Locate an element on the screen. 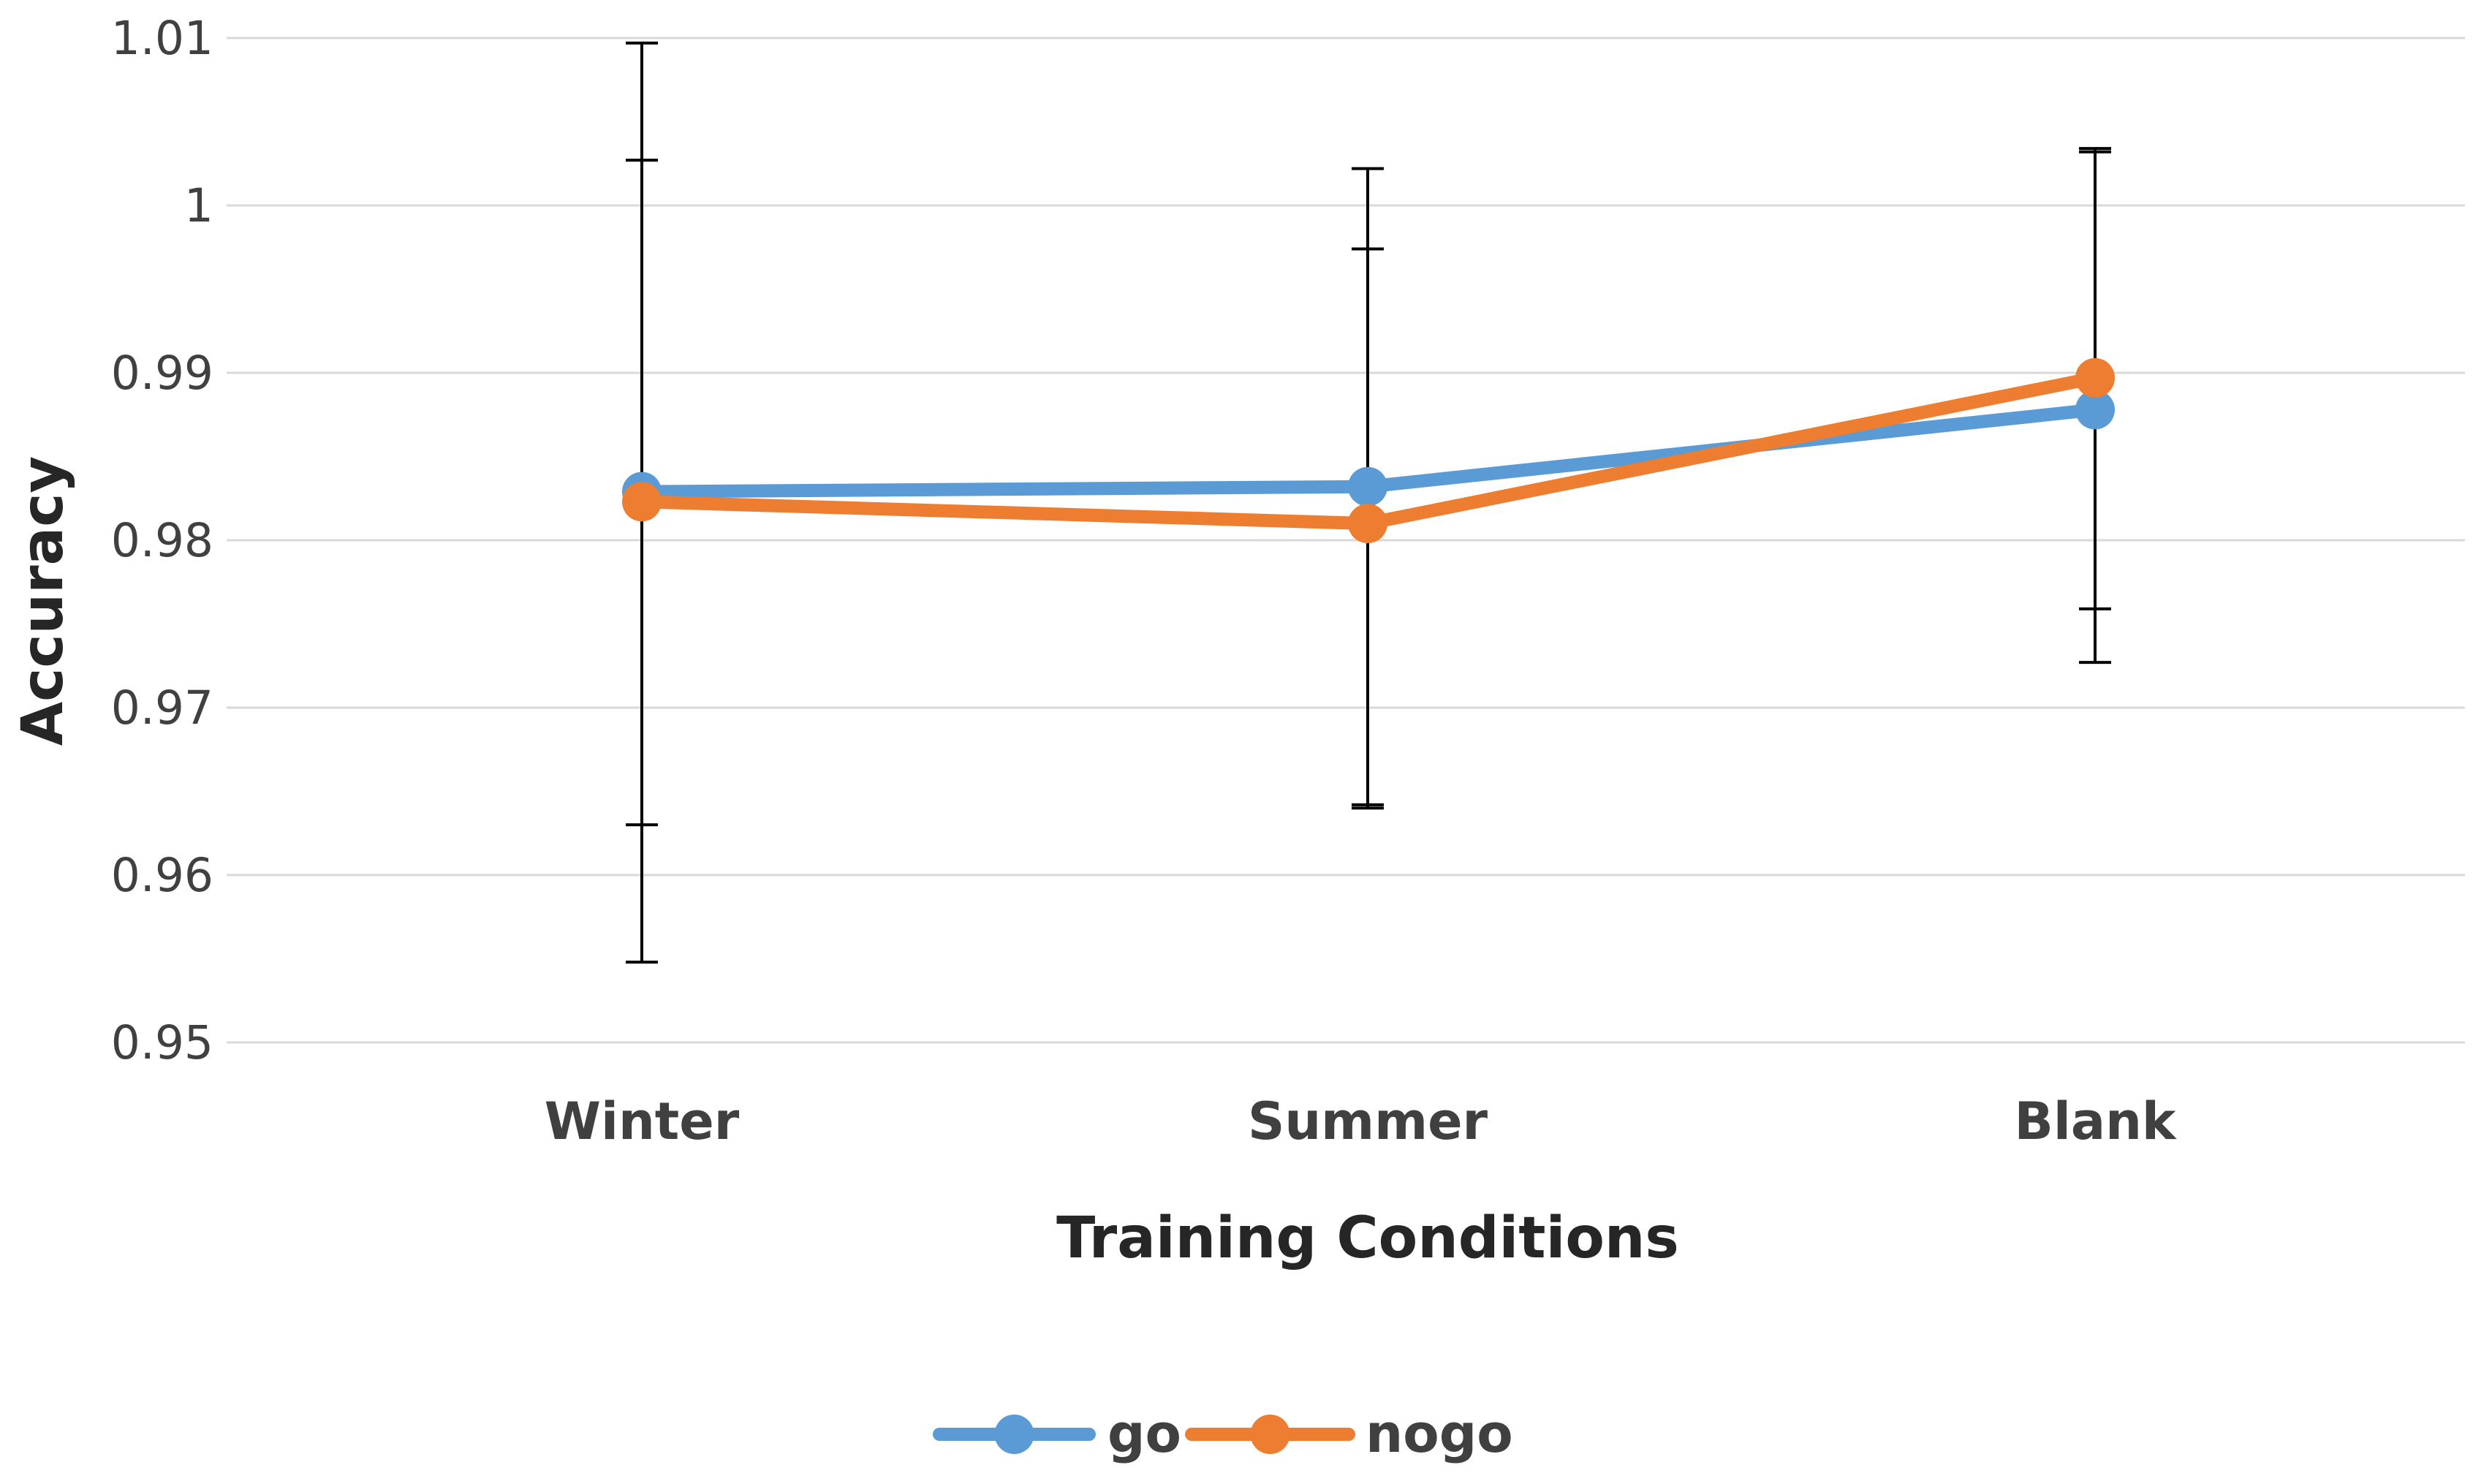  x-tick-label: Summer is located at coordinates (1368, 1121).